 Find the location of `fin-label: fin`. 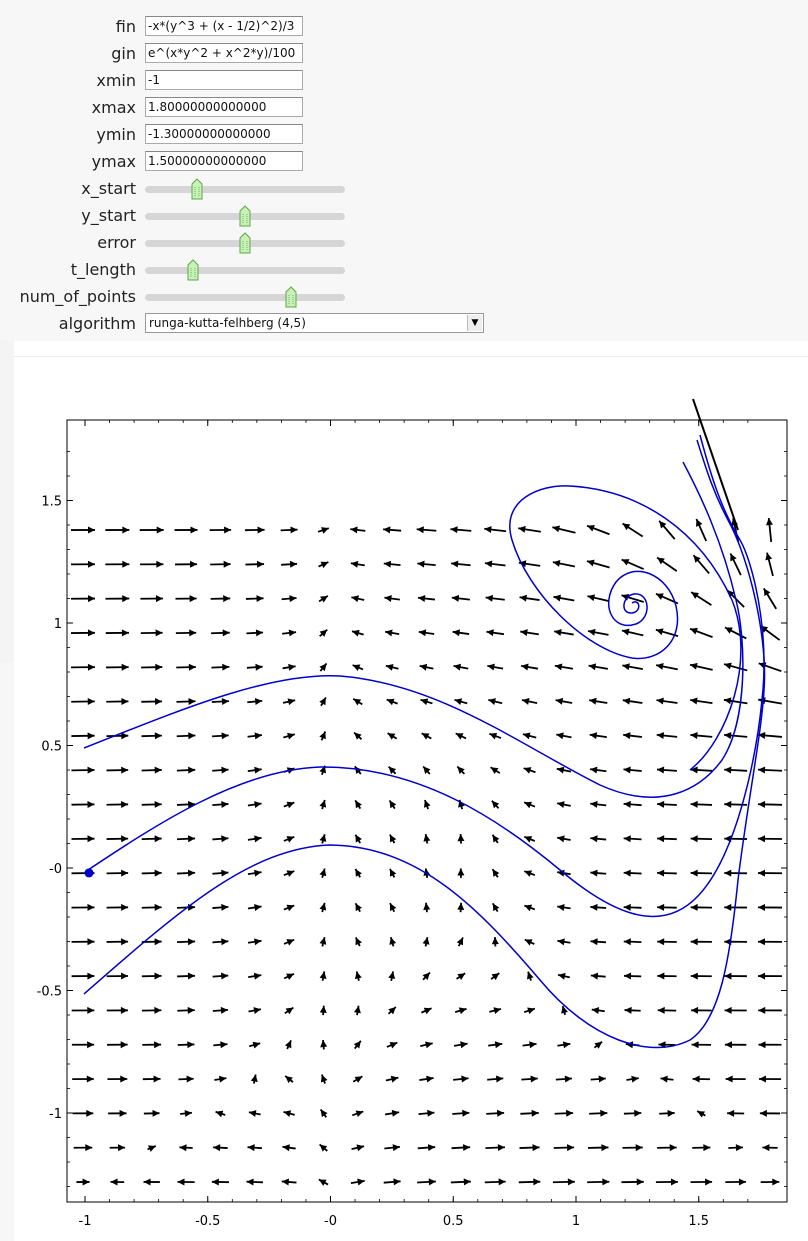

fin-label: fin is located at coordinates (125, 26).